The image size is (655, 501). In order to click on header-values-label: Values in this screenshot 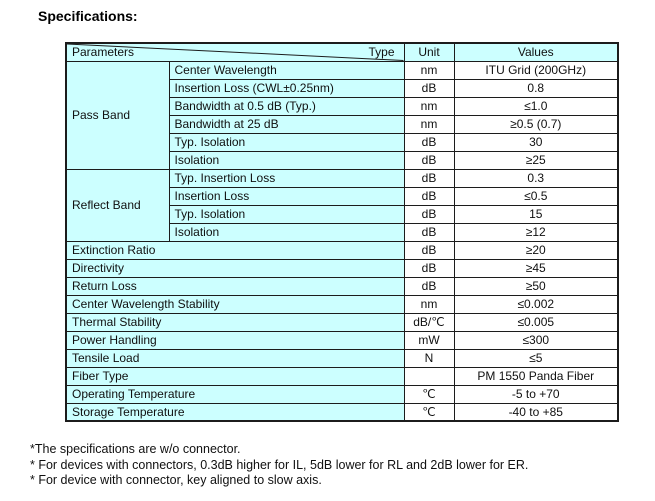, I will do `click(536, 52)`.